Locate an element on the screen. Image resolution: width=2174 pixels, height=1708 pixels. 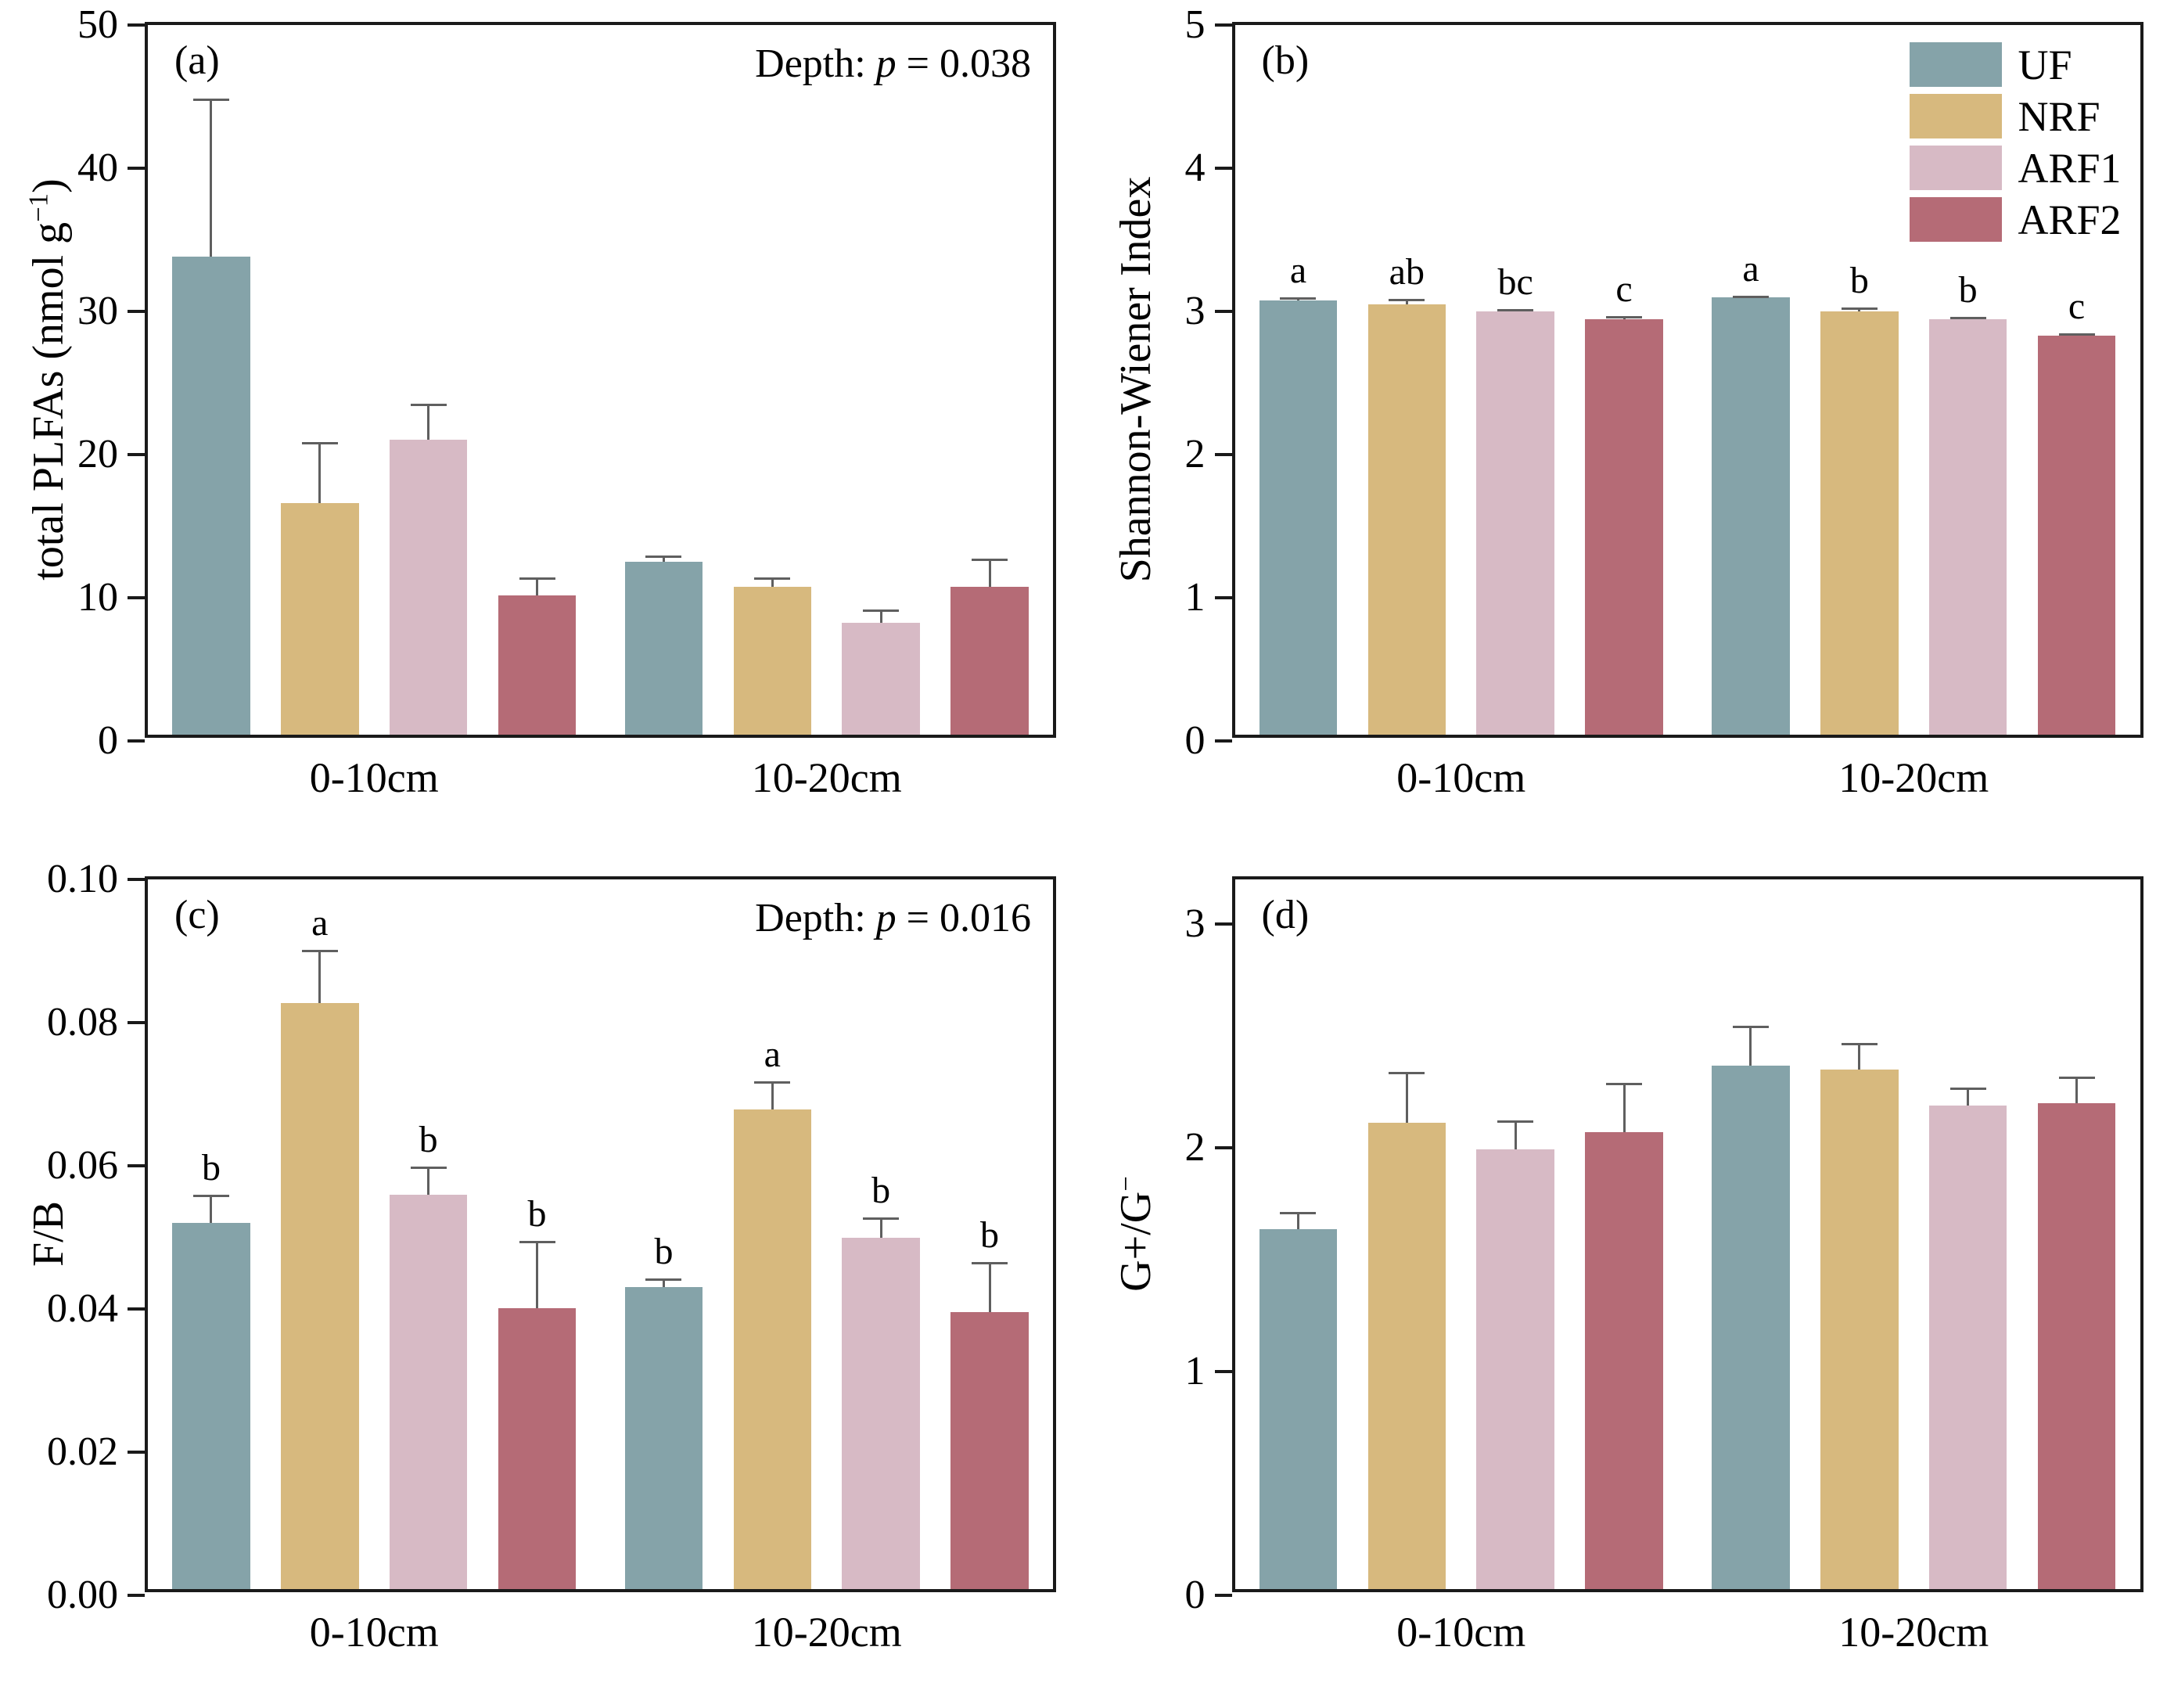
y-tick-label: 1 is located at coordinates (1195, 1370).